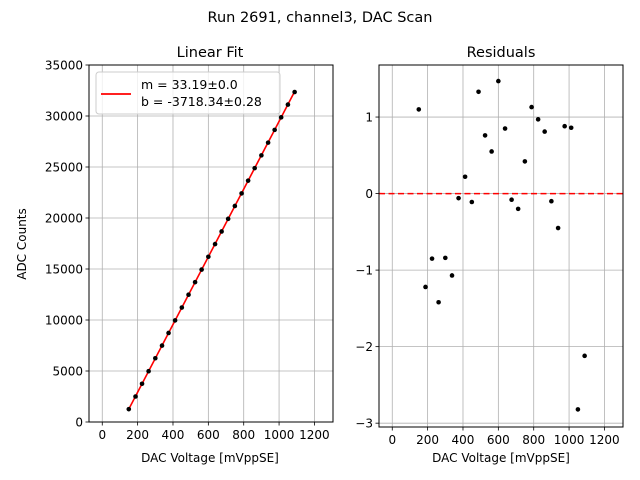 The width and height of the screenshot is (640, 480). Describe the element at coordinates (314, 435) in the screenshot. I see `linear-fit-x-tick-label: 1200` at that location.